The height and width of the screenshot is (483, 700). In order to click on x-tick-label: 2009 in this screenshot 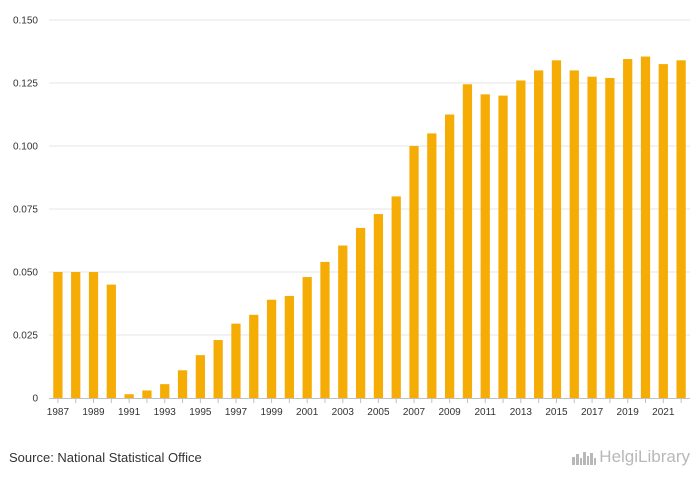, I will do `click(450, 412)`.